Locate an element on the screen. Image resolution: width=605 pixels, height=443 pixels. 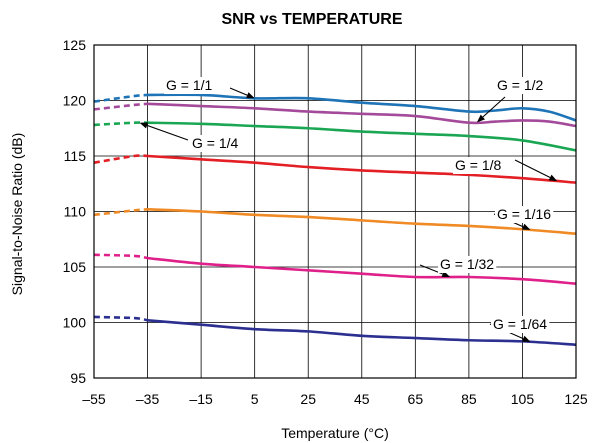
x-tick-label: 105 is located at coordinates (523, 399).